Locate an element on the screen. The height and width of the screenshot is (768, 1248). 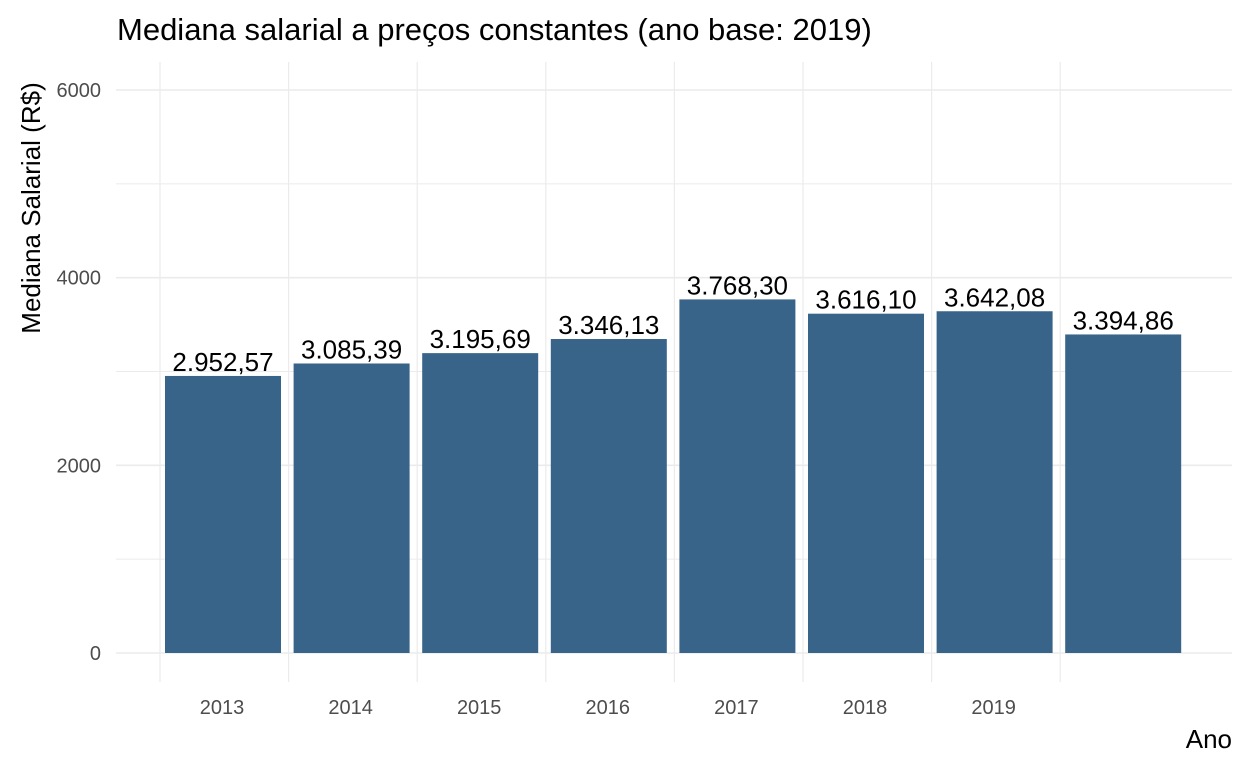
x-tick-label: 2015 is located at coordinates (479, 708).